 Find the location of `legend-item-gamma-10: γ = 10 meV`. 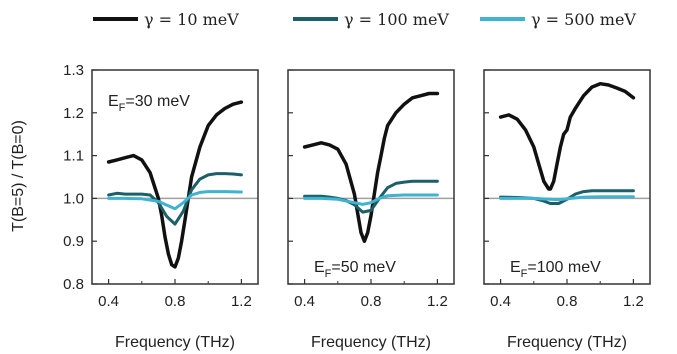

legend-item-gamma-10: γ = 10 meV is located at coordinates (166, 19).